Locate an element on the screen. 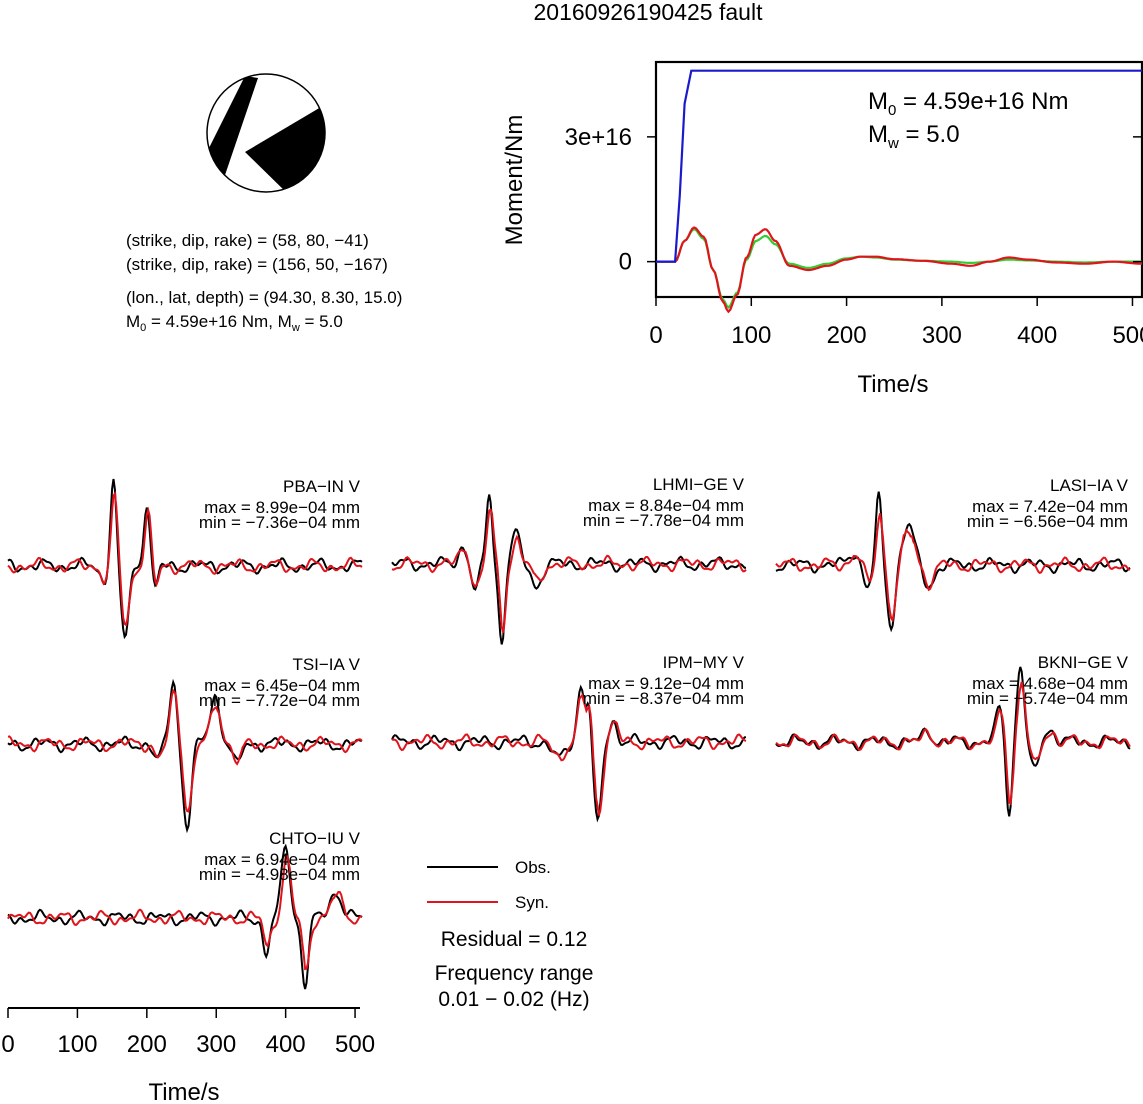 The height and width of the screenshot is (1104, 1143). waveform-xtick-label: 0 is located at coordinates (7, 1044).